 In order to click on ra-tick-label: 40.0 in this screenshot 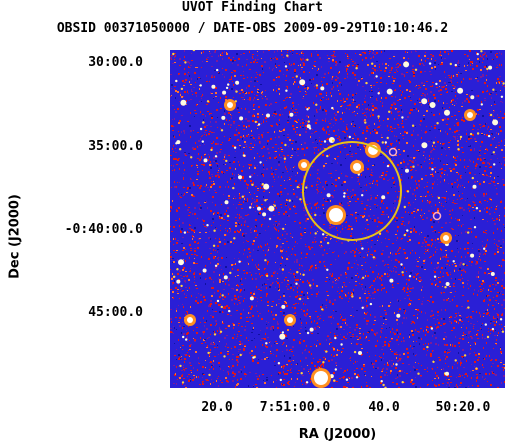, I will do `click(384, 407)`.